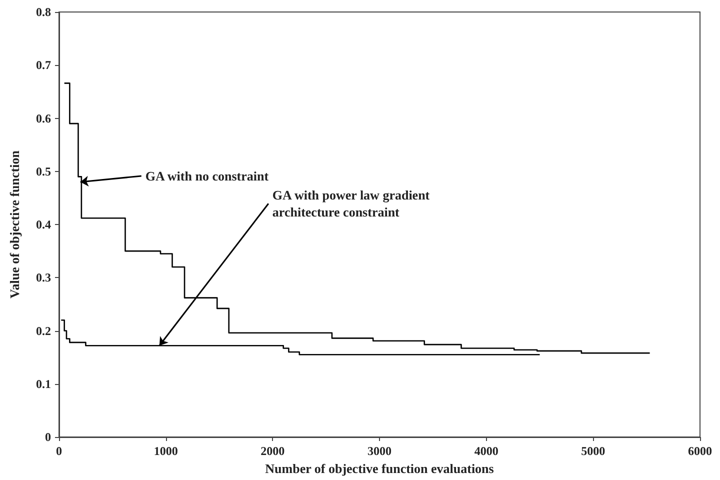 The height and width of the screenshot is (480, 720). I want to click on x-tick-label: 5000, so click(593, 451).